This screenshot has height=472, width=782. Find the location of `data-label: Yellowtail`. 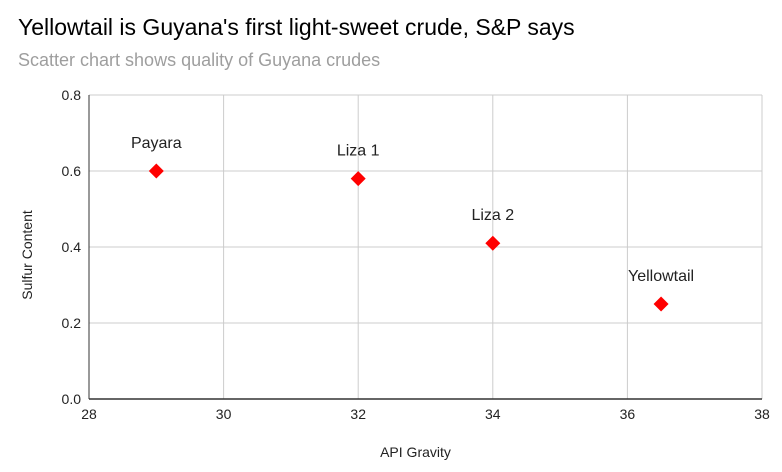

data-label: Yellowtail is located at coordinates (661, 276).